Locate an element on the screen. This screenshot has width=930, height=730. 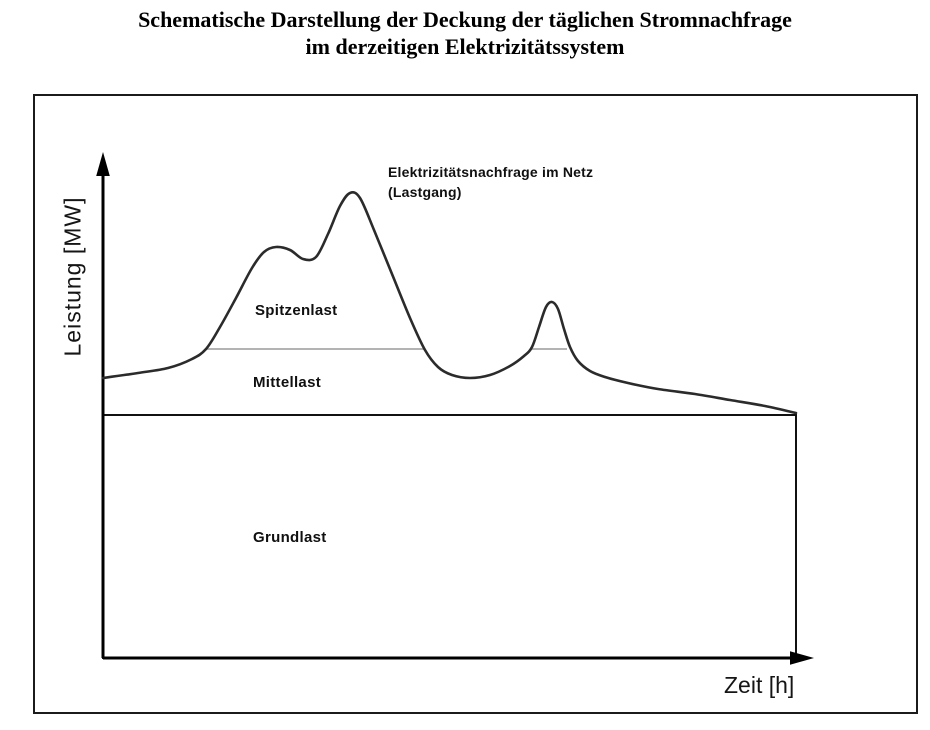
region-label-mittellast: Mittellast is located at coordinates (287, 382).